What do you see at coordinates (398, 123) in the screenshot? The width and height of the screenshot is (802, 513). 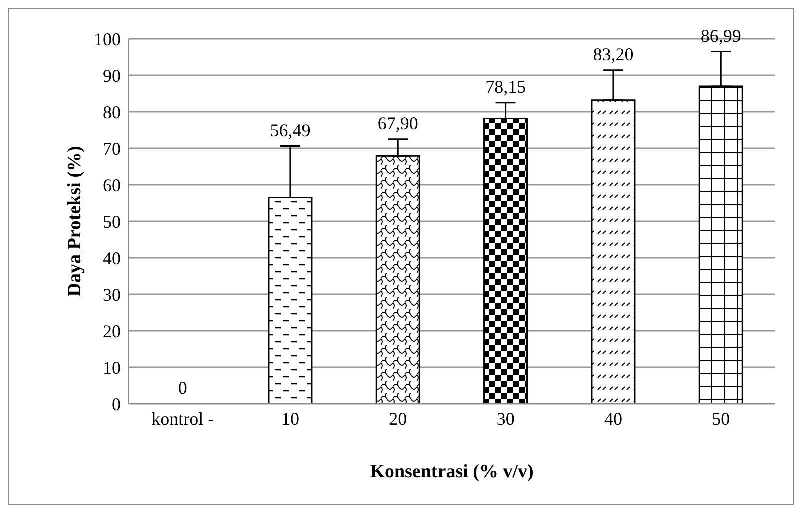 I see `data-label: 67,90` at bounding box center [398, 123].